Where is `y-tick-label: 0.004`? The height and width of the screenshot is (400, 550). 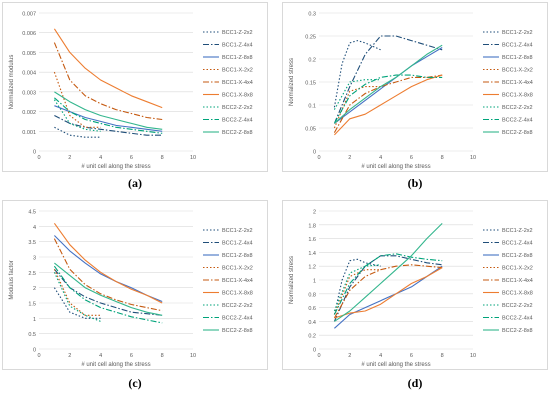 y-tick-label: 0.004 is located at coordinates (29, 74).